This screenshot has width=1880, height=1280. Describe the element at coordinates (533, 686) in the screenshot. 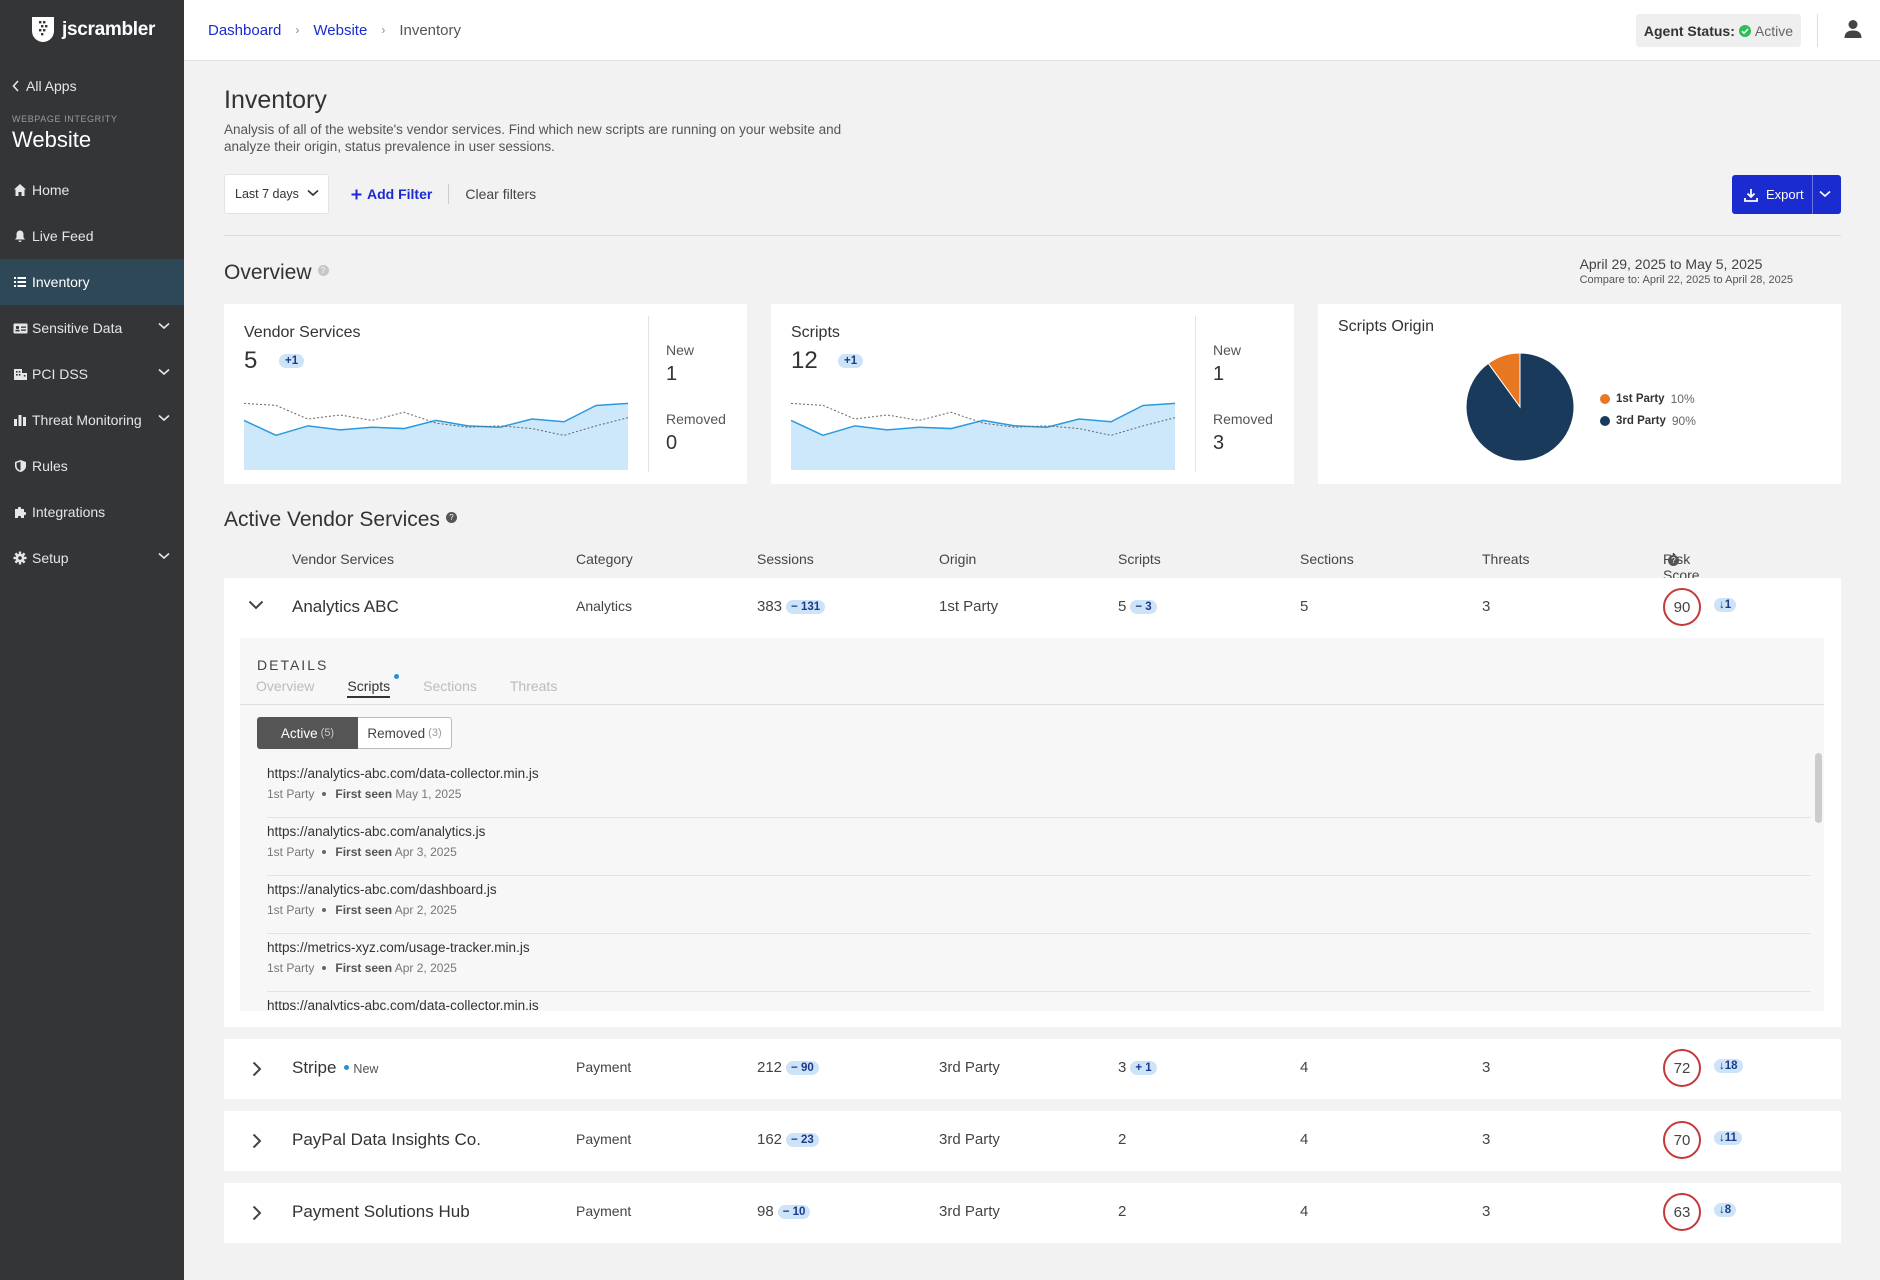

I see `tab-threats: Threats` at that location.